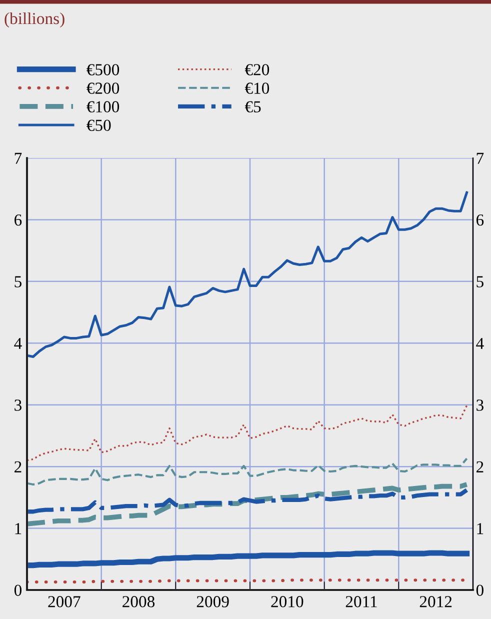 The width and height of the screenshot is (491, 619). I want to click on legend-label: €200, so click(103, 88).